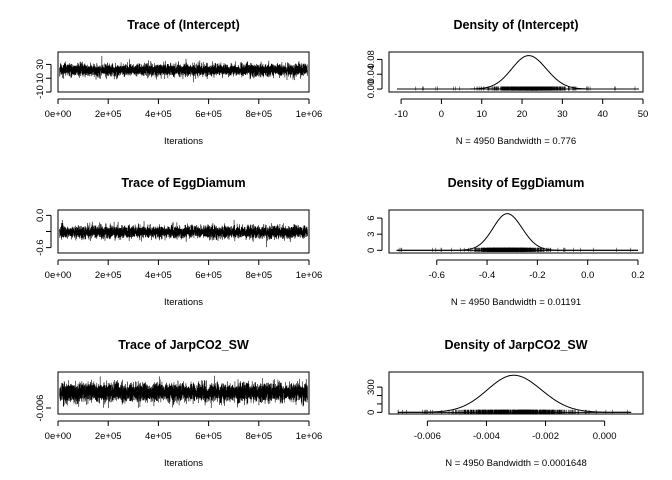 The image size is (672, 480). Describe the element at coordinates (481, 114) in the screenshot. I see `x-tick-label: 10` at that location.